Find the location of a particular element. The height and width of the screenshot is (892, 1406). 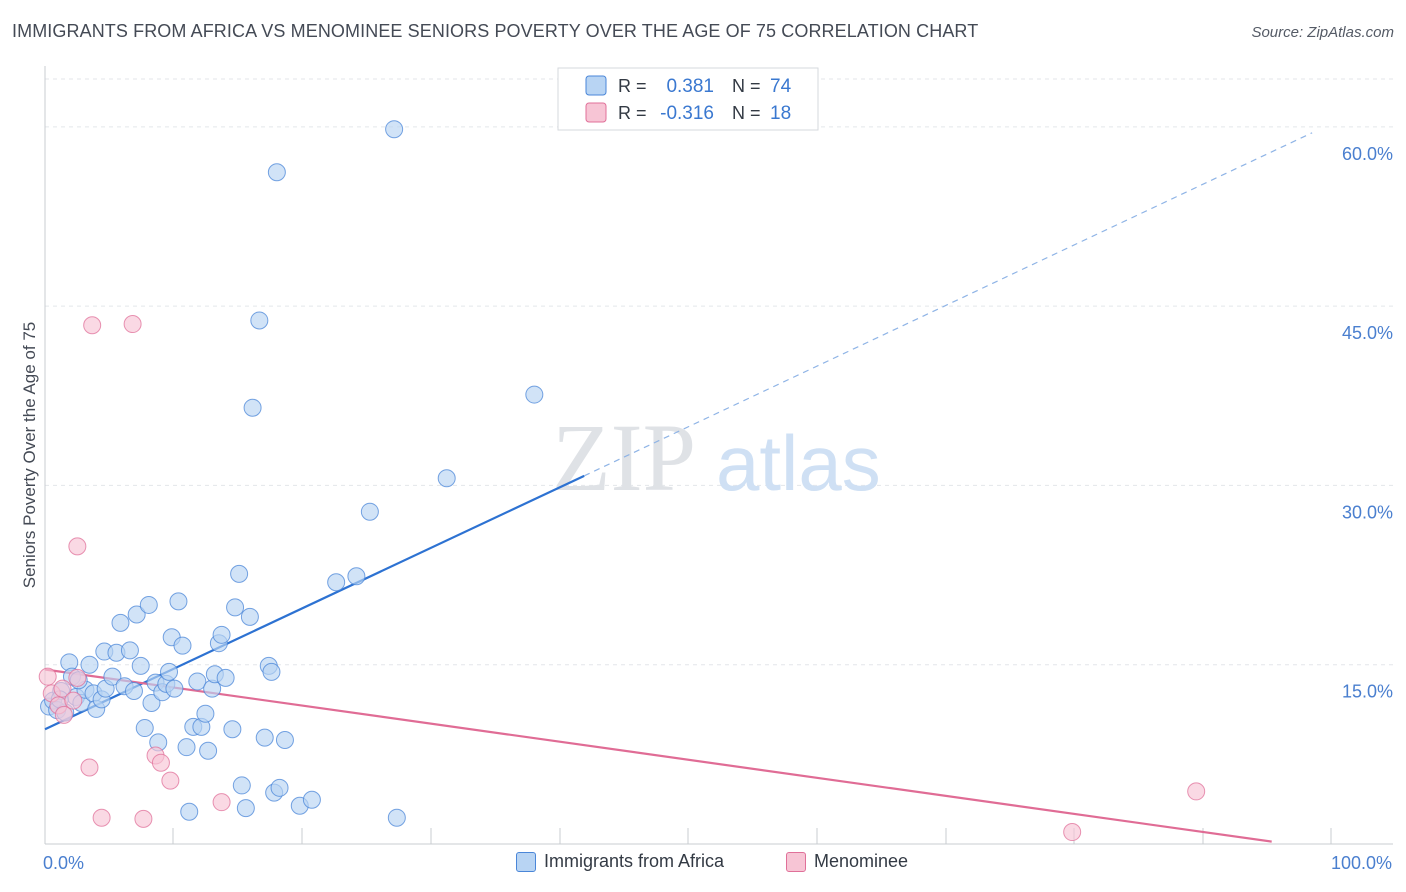

stats-n-value-africa: 74 is located at coordinates (781, 86).